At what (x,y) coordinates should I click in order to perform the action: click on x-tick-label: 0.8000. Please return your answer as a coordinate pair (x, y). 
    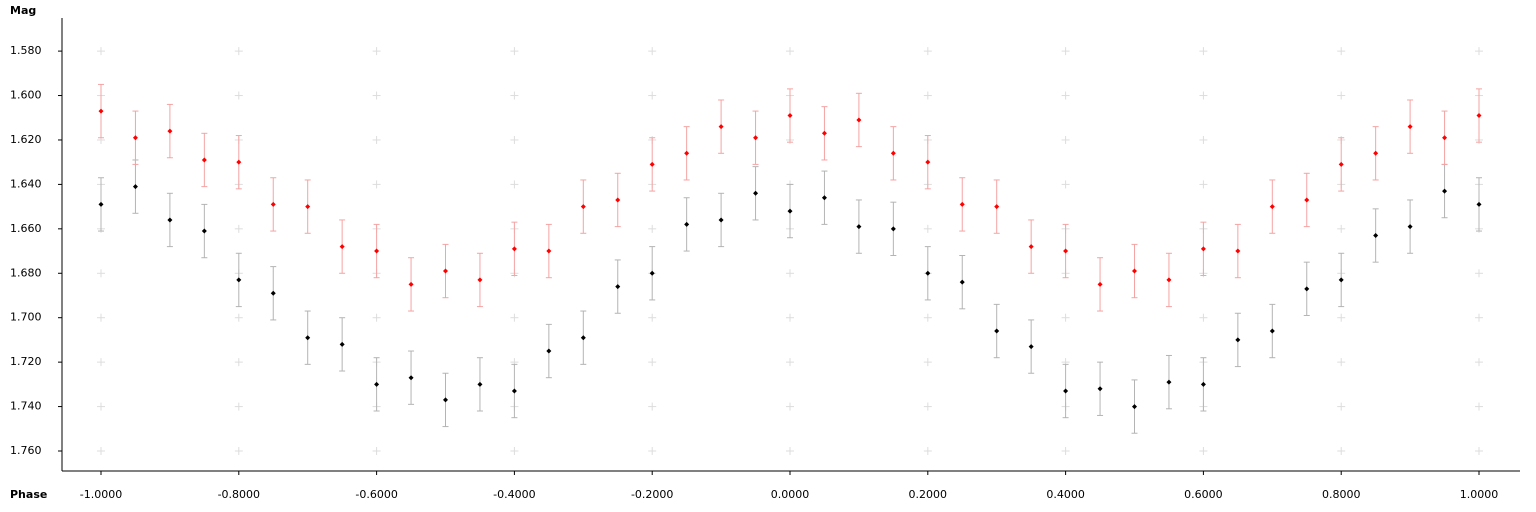
    Looking at the image, I should click on (1341, 494).